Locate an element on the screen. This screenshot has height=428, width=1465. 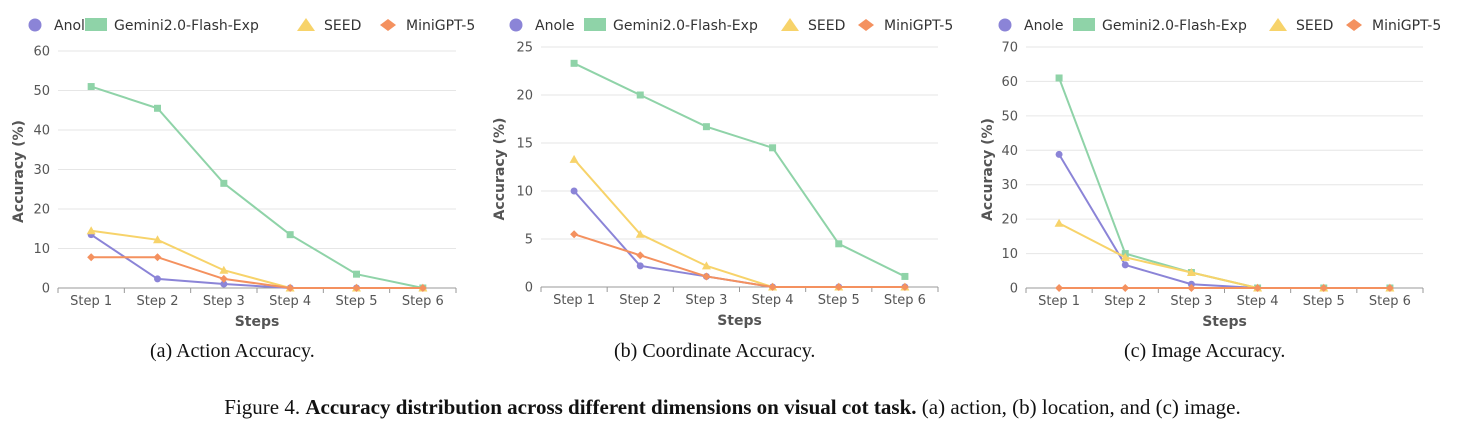
y-tick-label: 25 is located at coordinates (524, 48).